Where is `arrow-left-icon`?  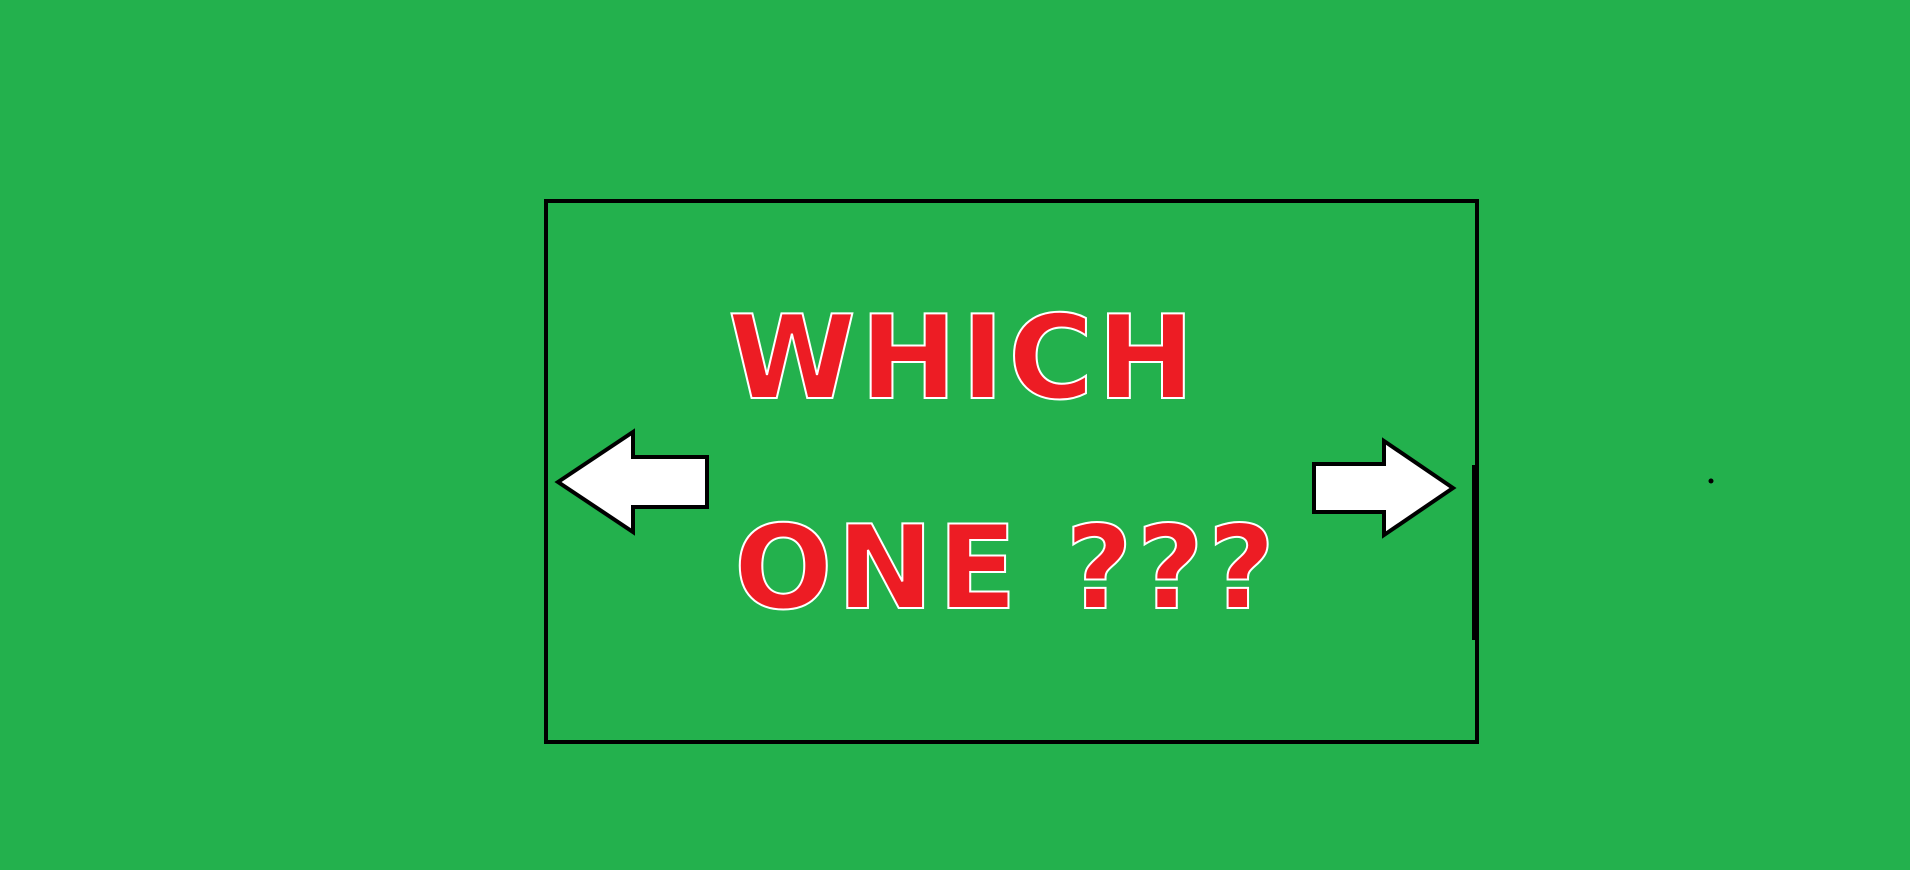 arrow-left-icon is located at coordinates (631, 482).